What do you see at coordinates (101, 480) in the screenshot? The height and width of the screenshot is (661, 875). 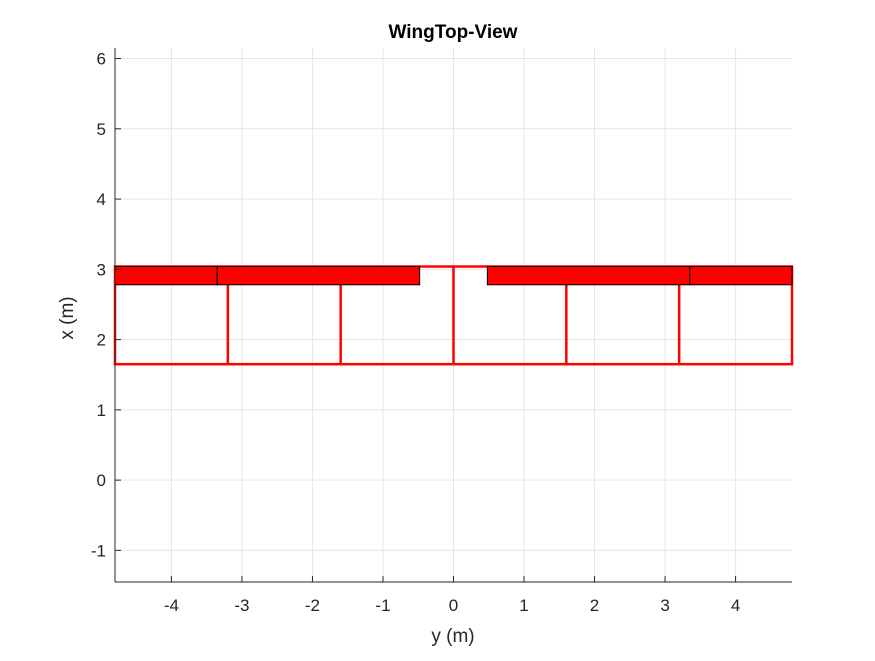 I see `y-tick-label: 0` at bounding box center [101, 480].